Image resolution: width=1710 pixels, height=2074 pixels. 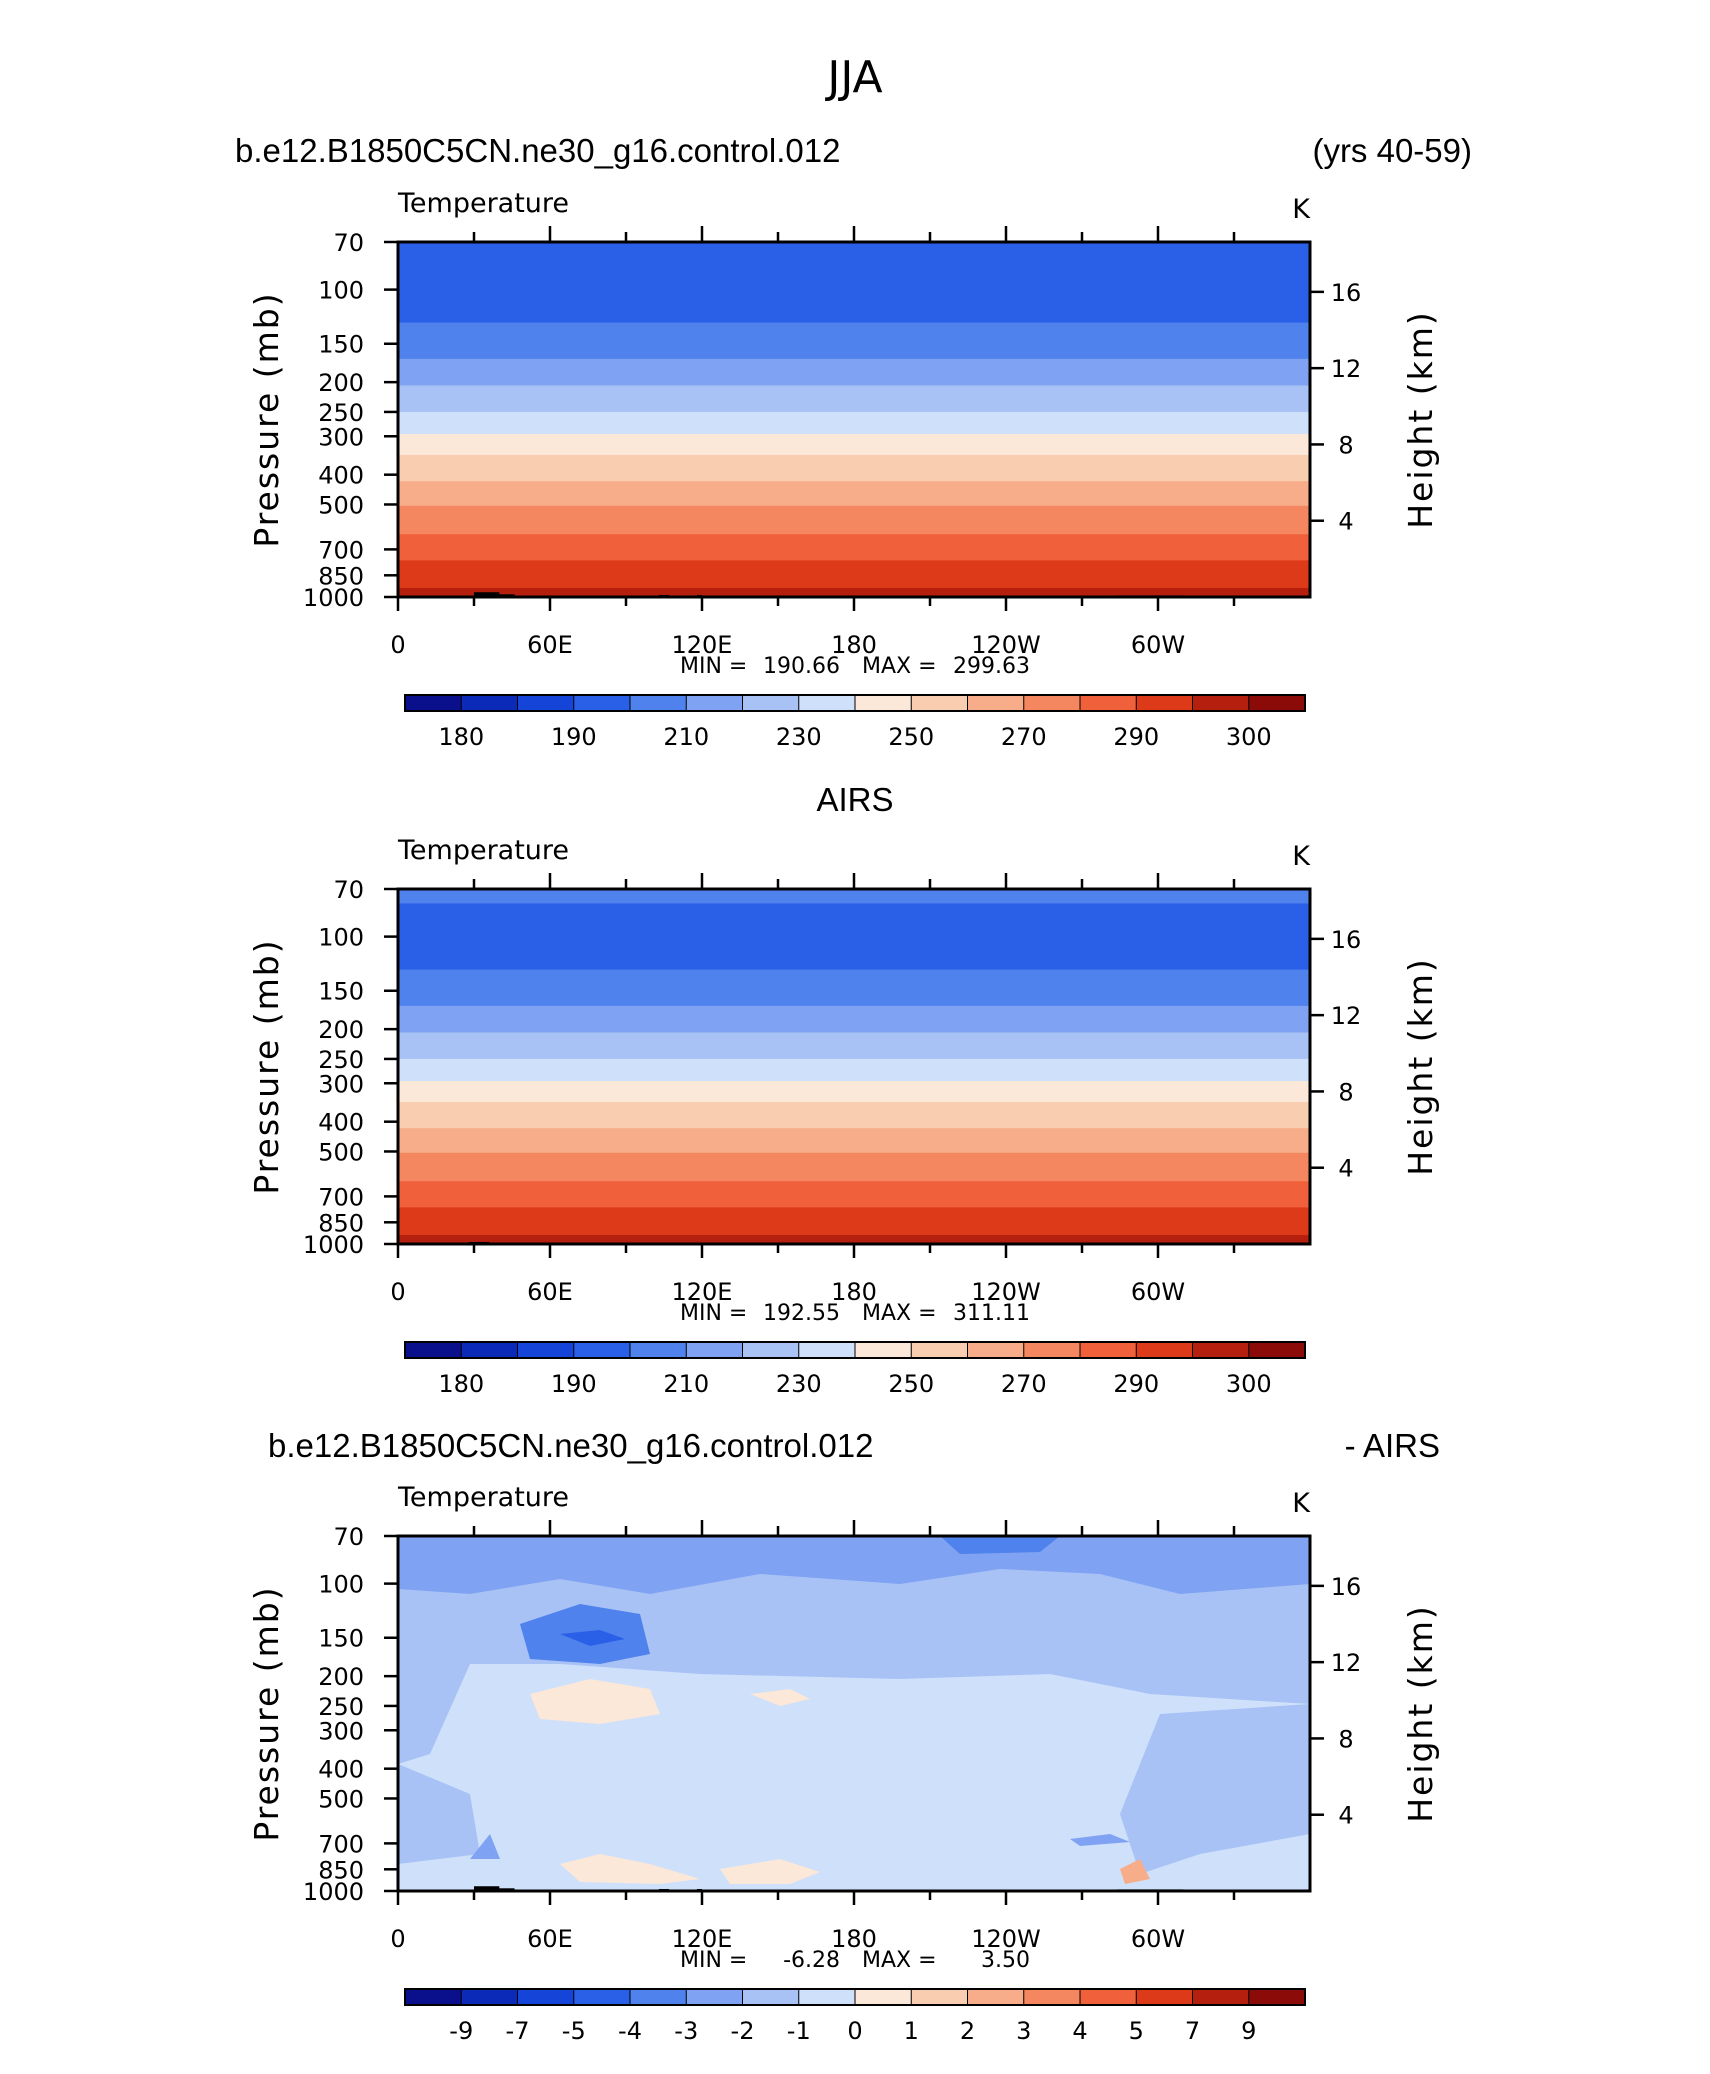 I want to click on colorbar-label: 0, so click(x=854, y=2031).